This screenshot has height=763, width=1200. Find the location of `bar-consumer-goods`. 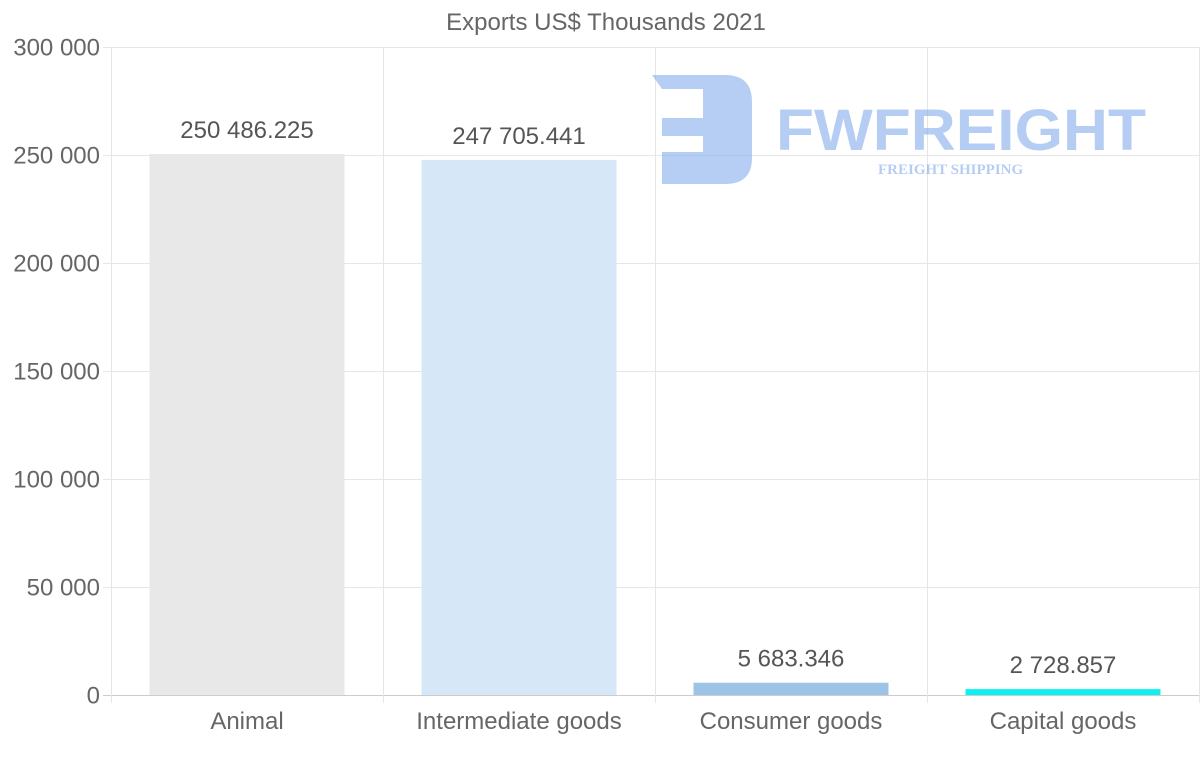

bar-consumer-goods is located at coordinates (791, 688).